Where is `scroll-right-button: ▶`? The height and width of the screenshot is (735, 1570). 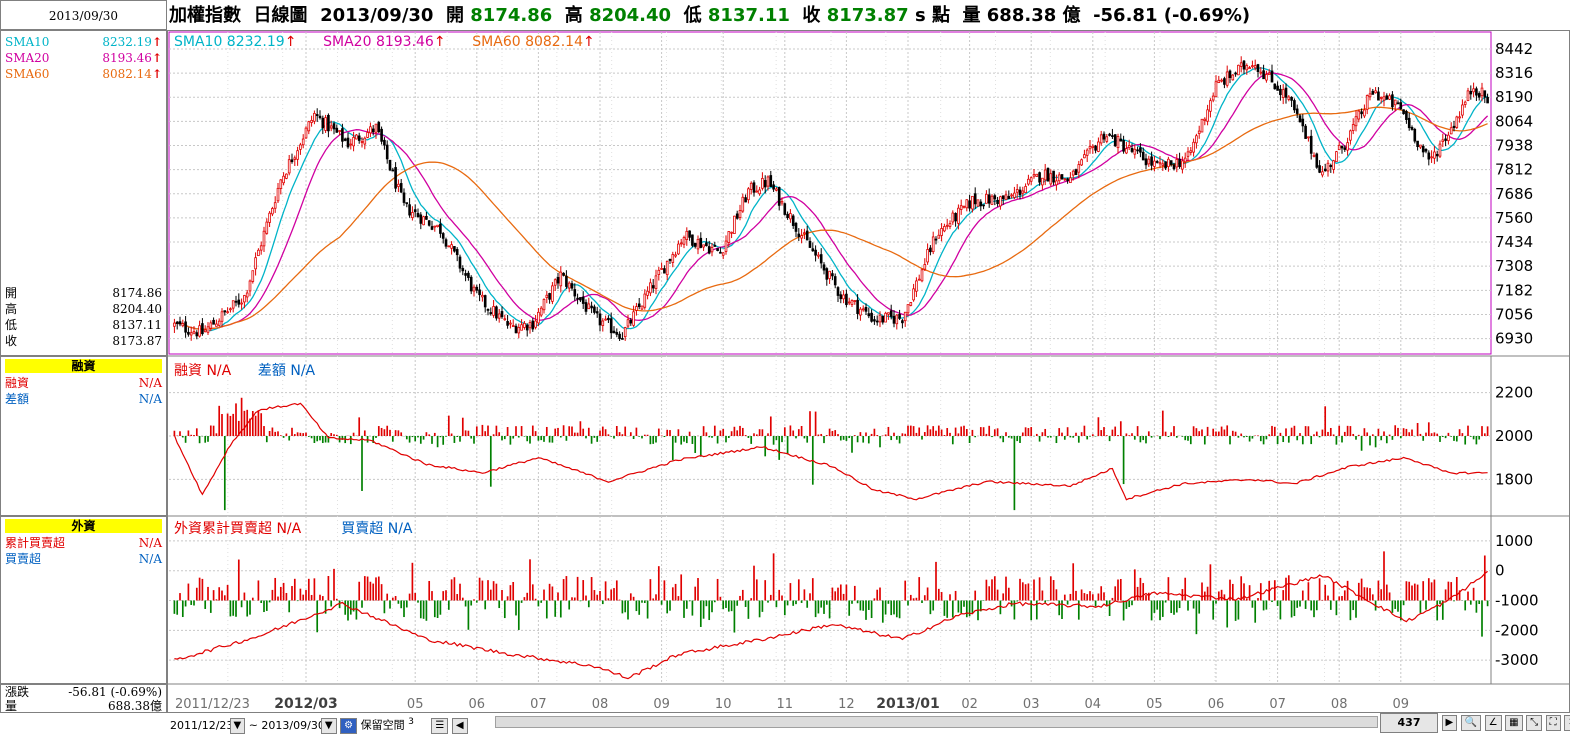
scroll-right-button: ▶ is located at coordinates (1449, 723).